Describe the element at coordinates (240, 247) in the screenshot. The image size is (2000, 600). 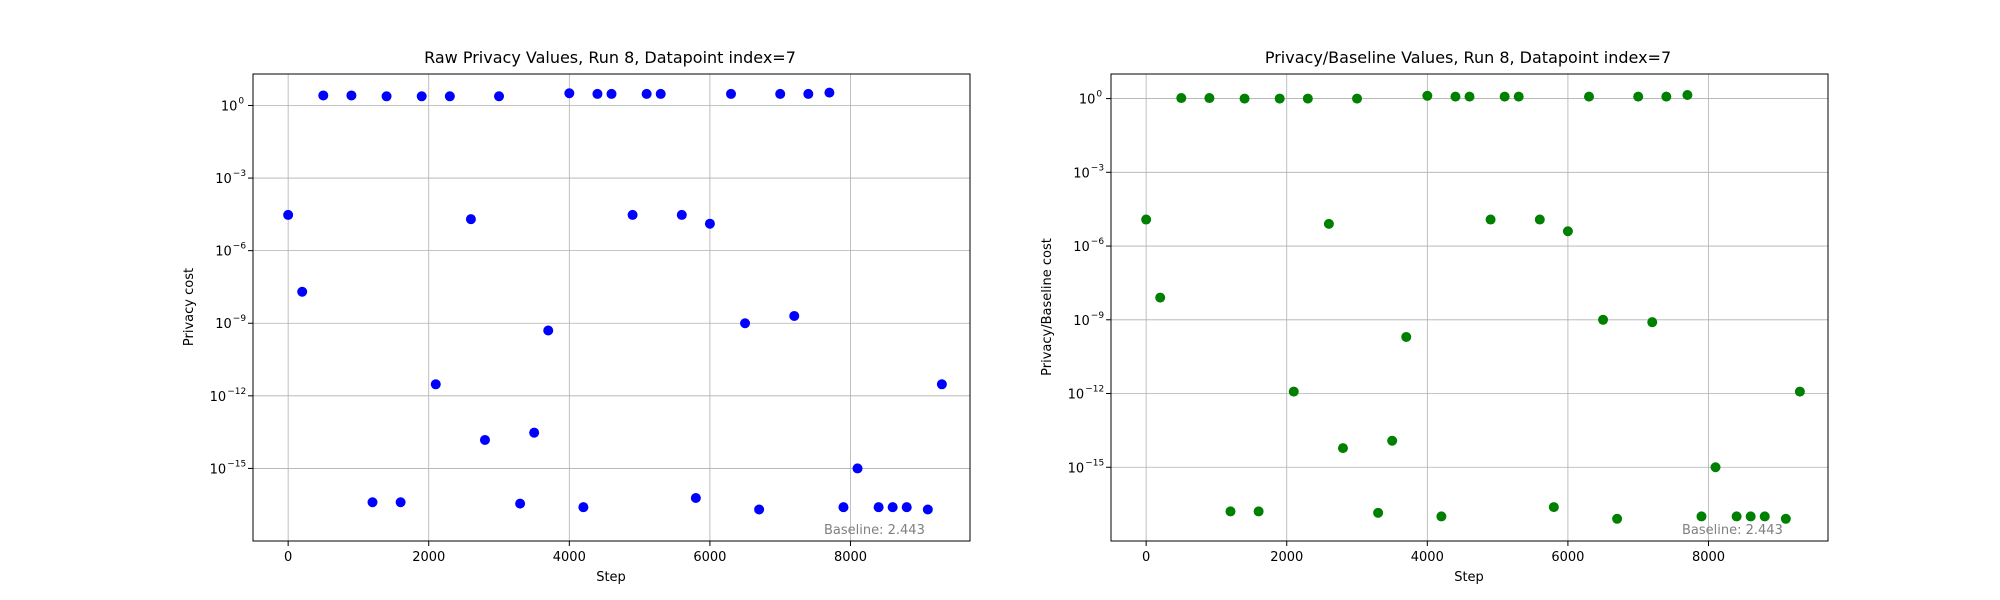
I see `y-tick-exponent: −6` at that location.